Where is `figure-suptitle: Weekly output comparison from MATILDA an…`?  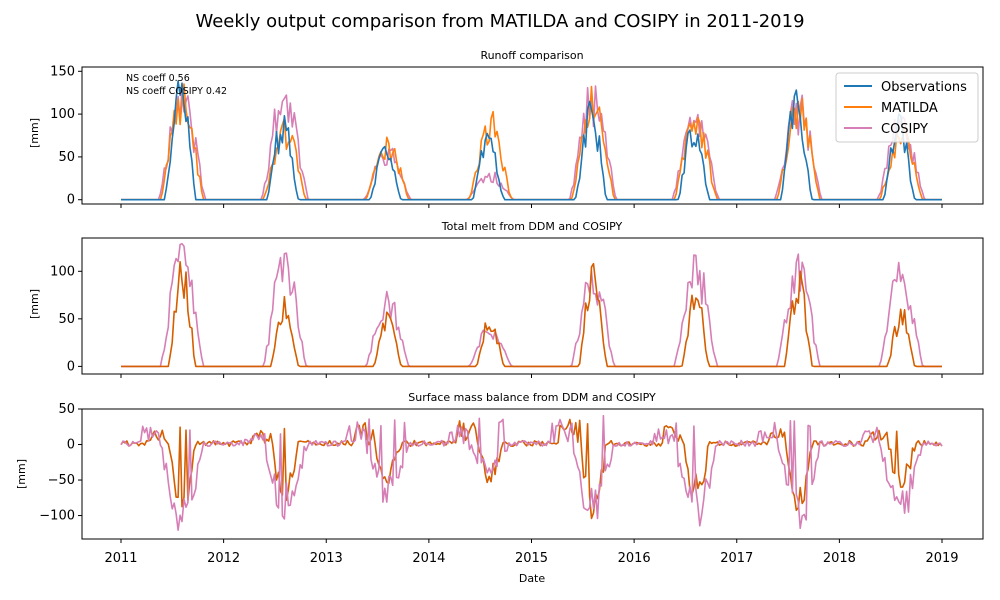
figure-suptitle: Weekly output comparison from MATILDA an… is located at coordinates (499, 21).